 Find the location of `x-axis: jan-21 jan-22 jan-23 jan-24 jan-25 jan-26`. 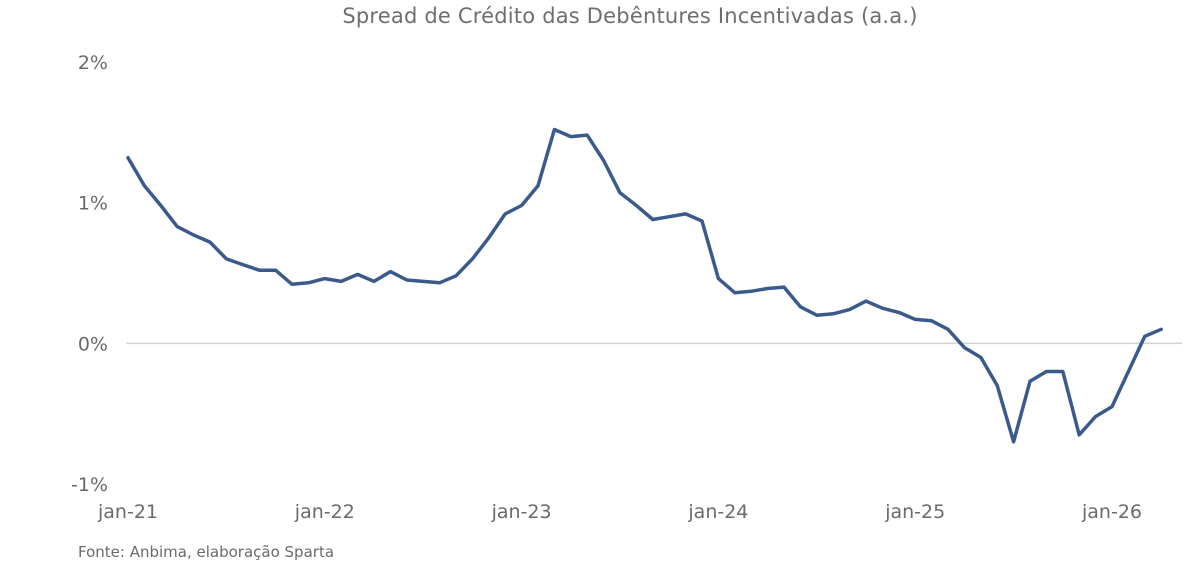

x-axis: jan-21 jan-22 jan-23 jan-24 jan-25 jan-26 is located at coordinates (619, 512).